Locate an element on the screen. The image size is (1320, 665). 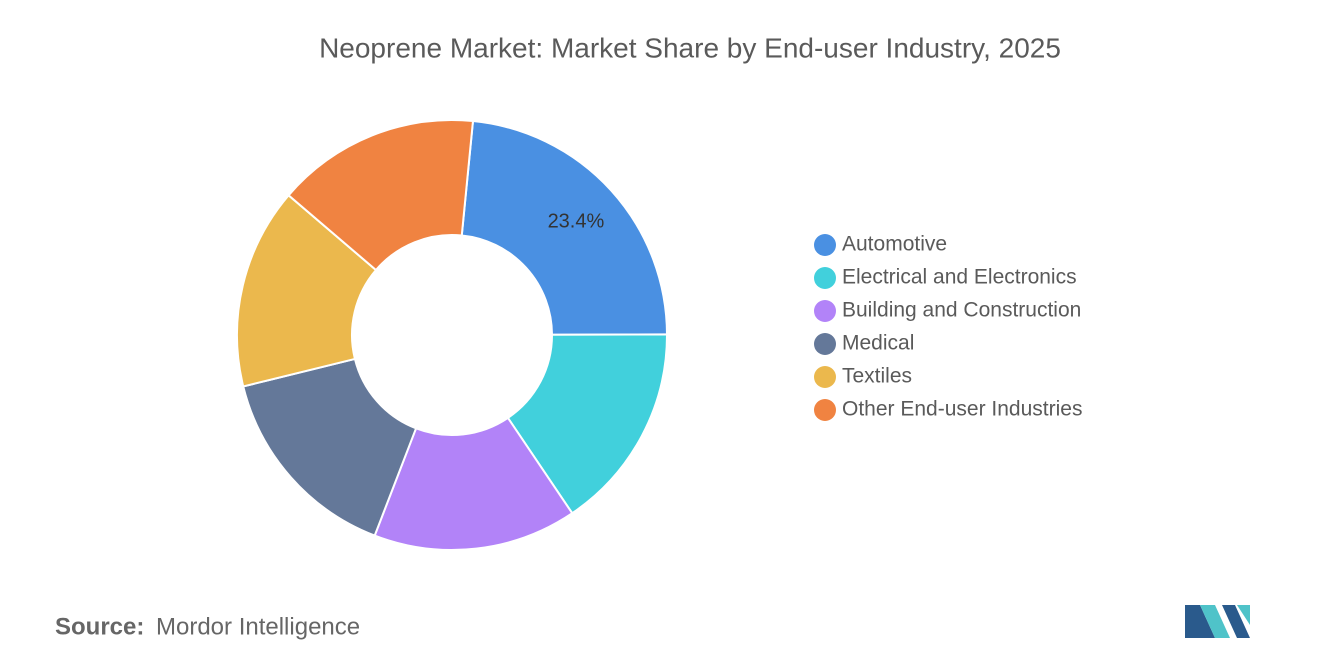
data-label: 23.4% is located at coordinates (576, 222).